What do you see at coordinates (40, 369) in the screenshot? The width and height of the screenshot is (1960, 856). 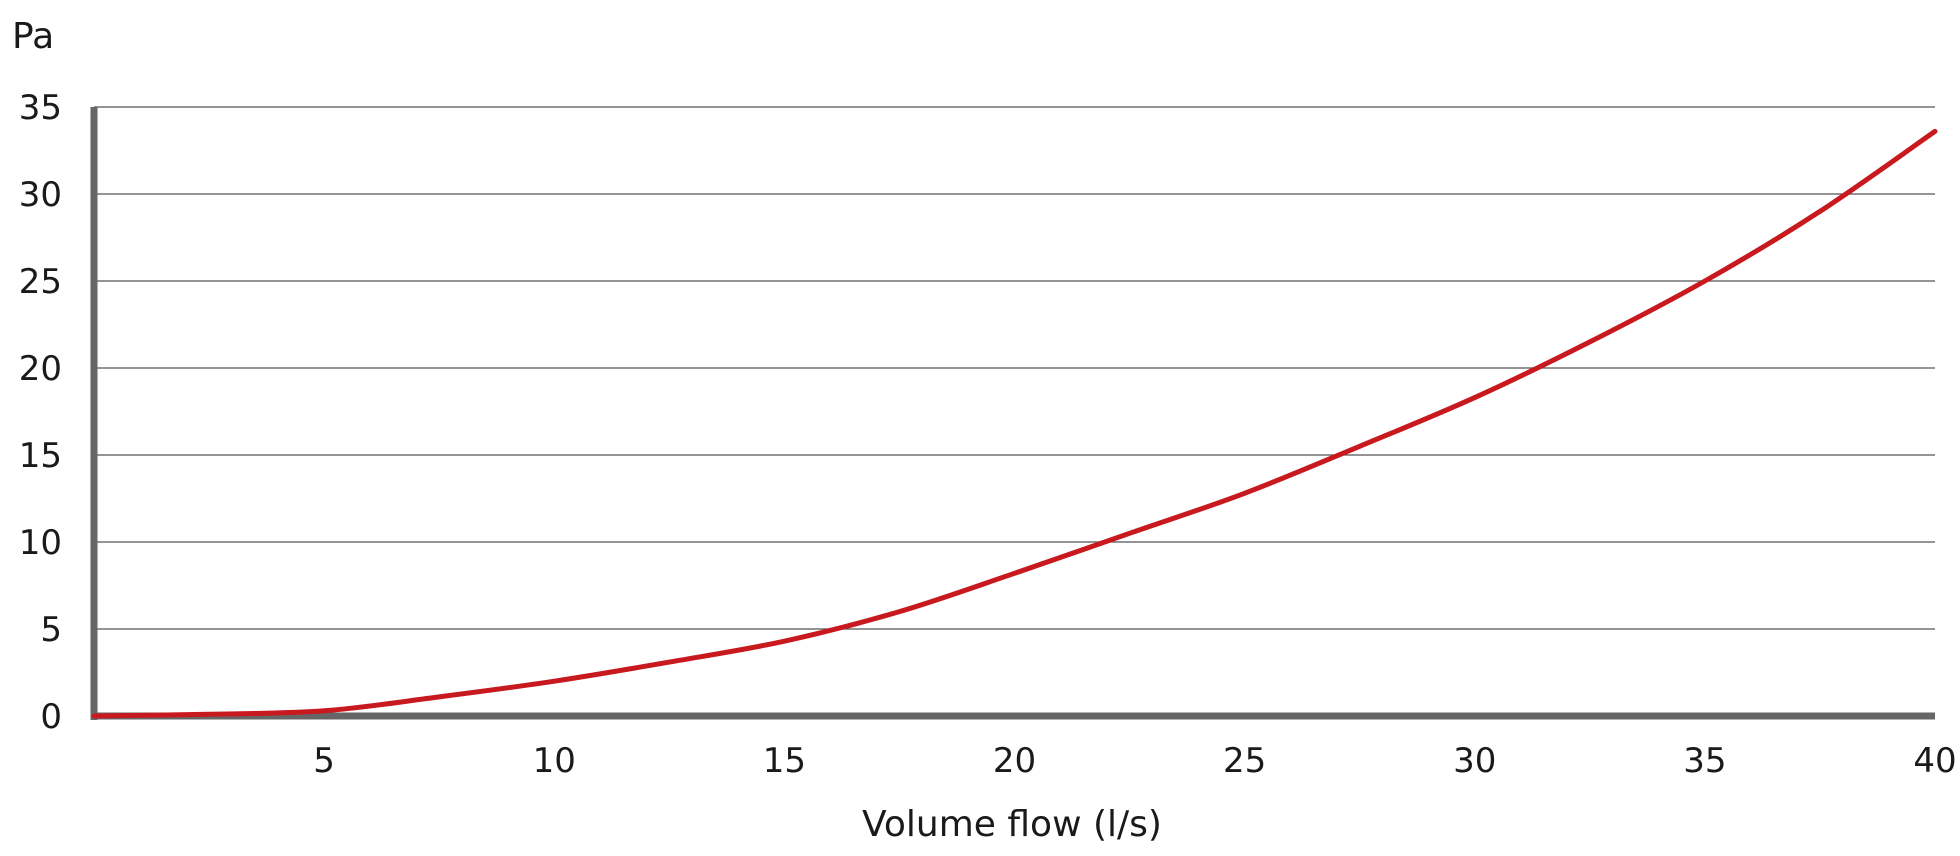 I see `y-tick-label: 20` at bounding box center [40, 369].